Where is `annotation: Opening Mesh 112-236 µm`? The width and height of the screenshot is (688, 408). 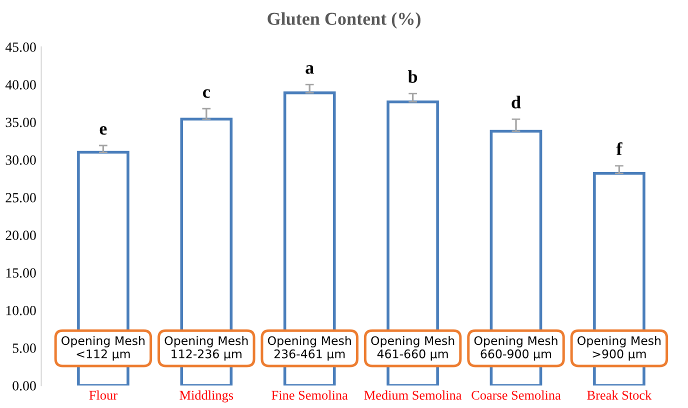 annotation: Opening Mesh 112-236 µm is located at coordinates (206, 348).